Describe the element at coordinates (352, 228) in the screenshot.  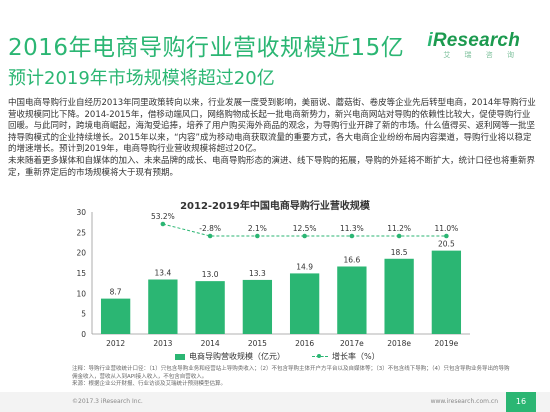
I see `growth-rate-label: 11.3%` at that location.